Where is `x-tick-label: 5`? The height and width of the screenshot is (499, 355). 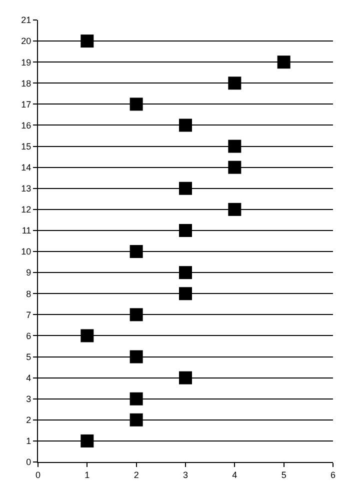 x-tick-label: 5 is located at coordinates (283, 475).